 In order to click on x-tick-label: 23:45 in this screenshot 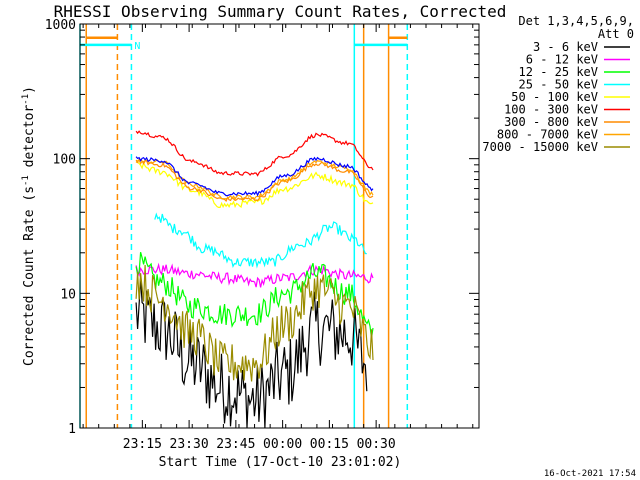, I will do `click(235, 444)`.